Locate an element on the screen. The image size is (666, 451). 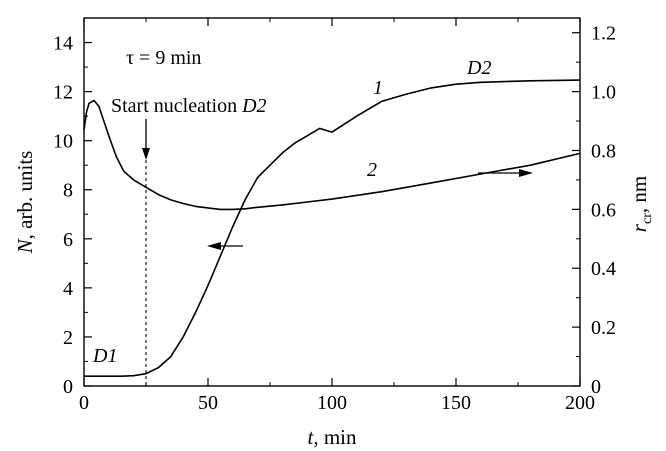
curve-2-label: 2 is located at coordinates (372, 170).